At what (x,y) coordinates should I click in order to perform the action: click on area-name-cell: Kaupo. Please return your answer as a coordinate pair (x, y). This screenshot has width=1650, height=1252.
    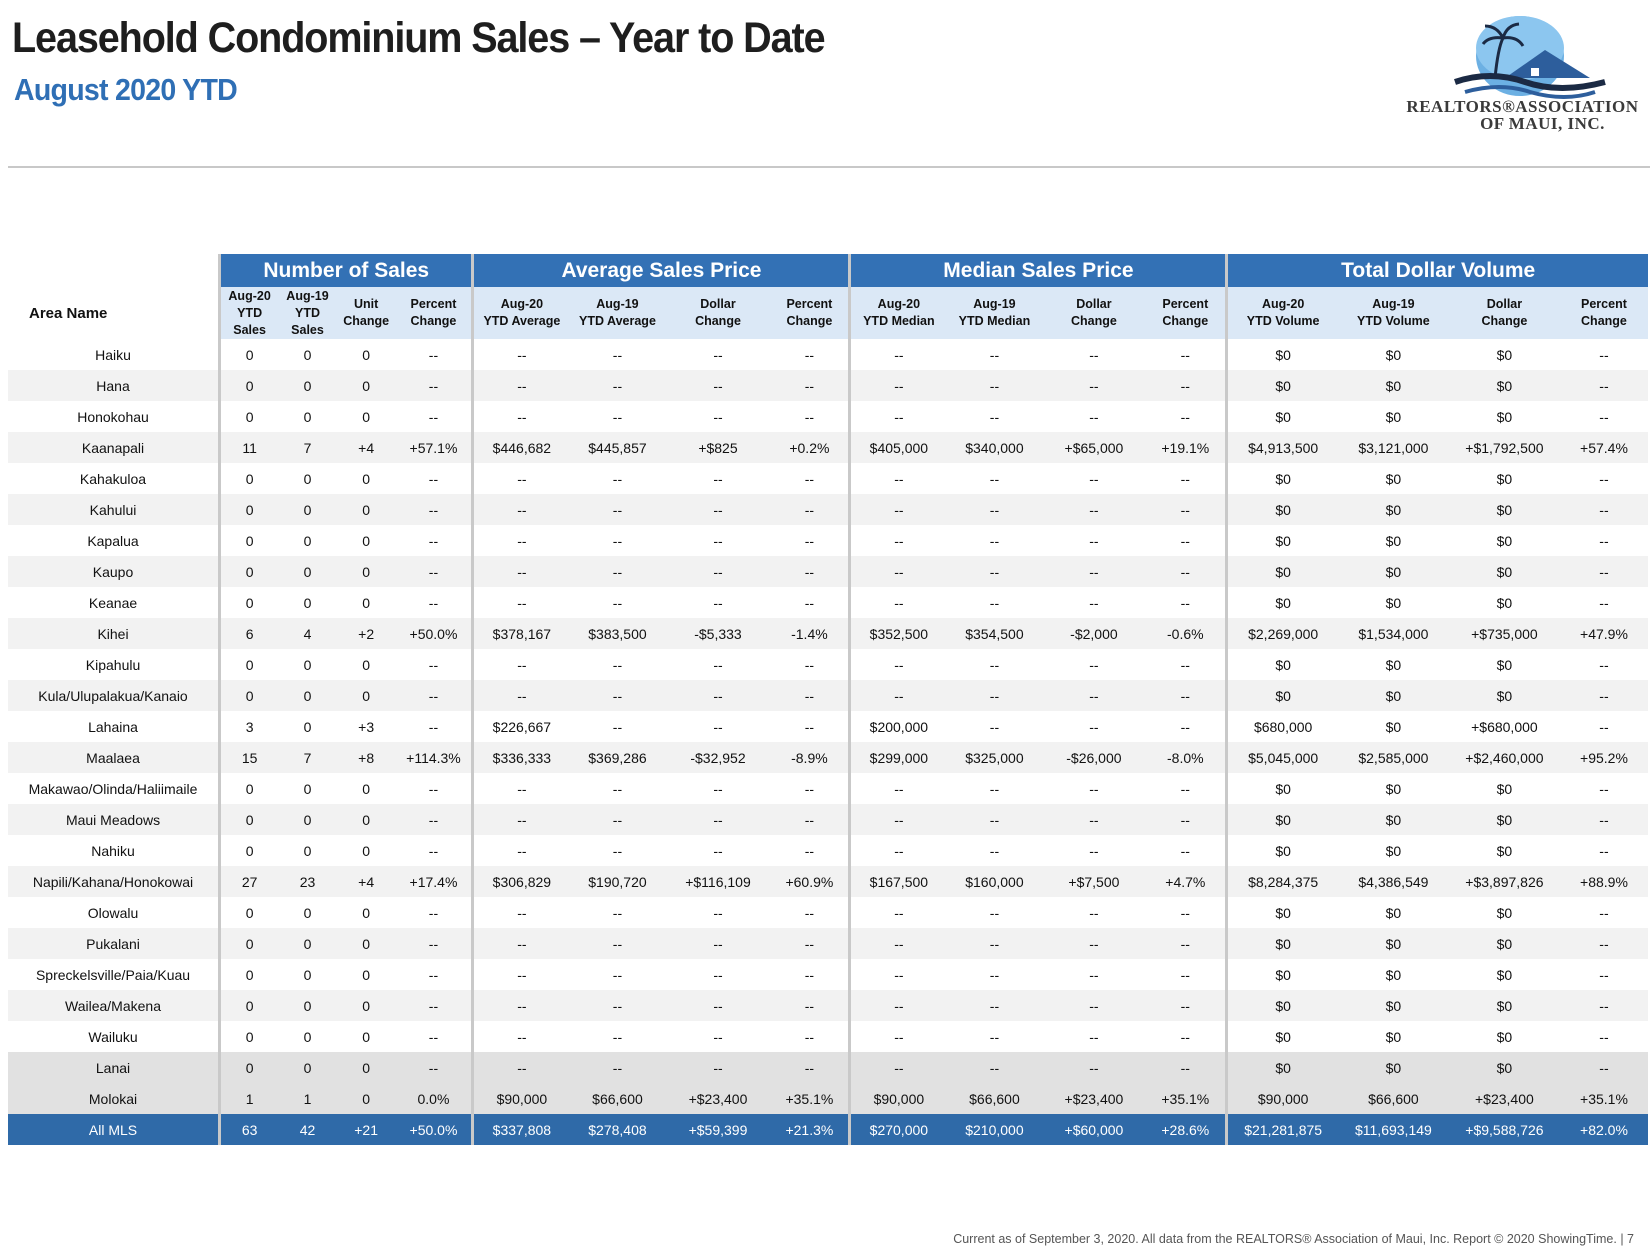
    Looking at the image, I should click on (114, 571).